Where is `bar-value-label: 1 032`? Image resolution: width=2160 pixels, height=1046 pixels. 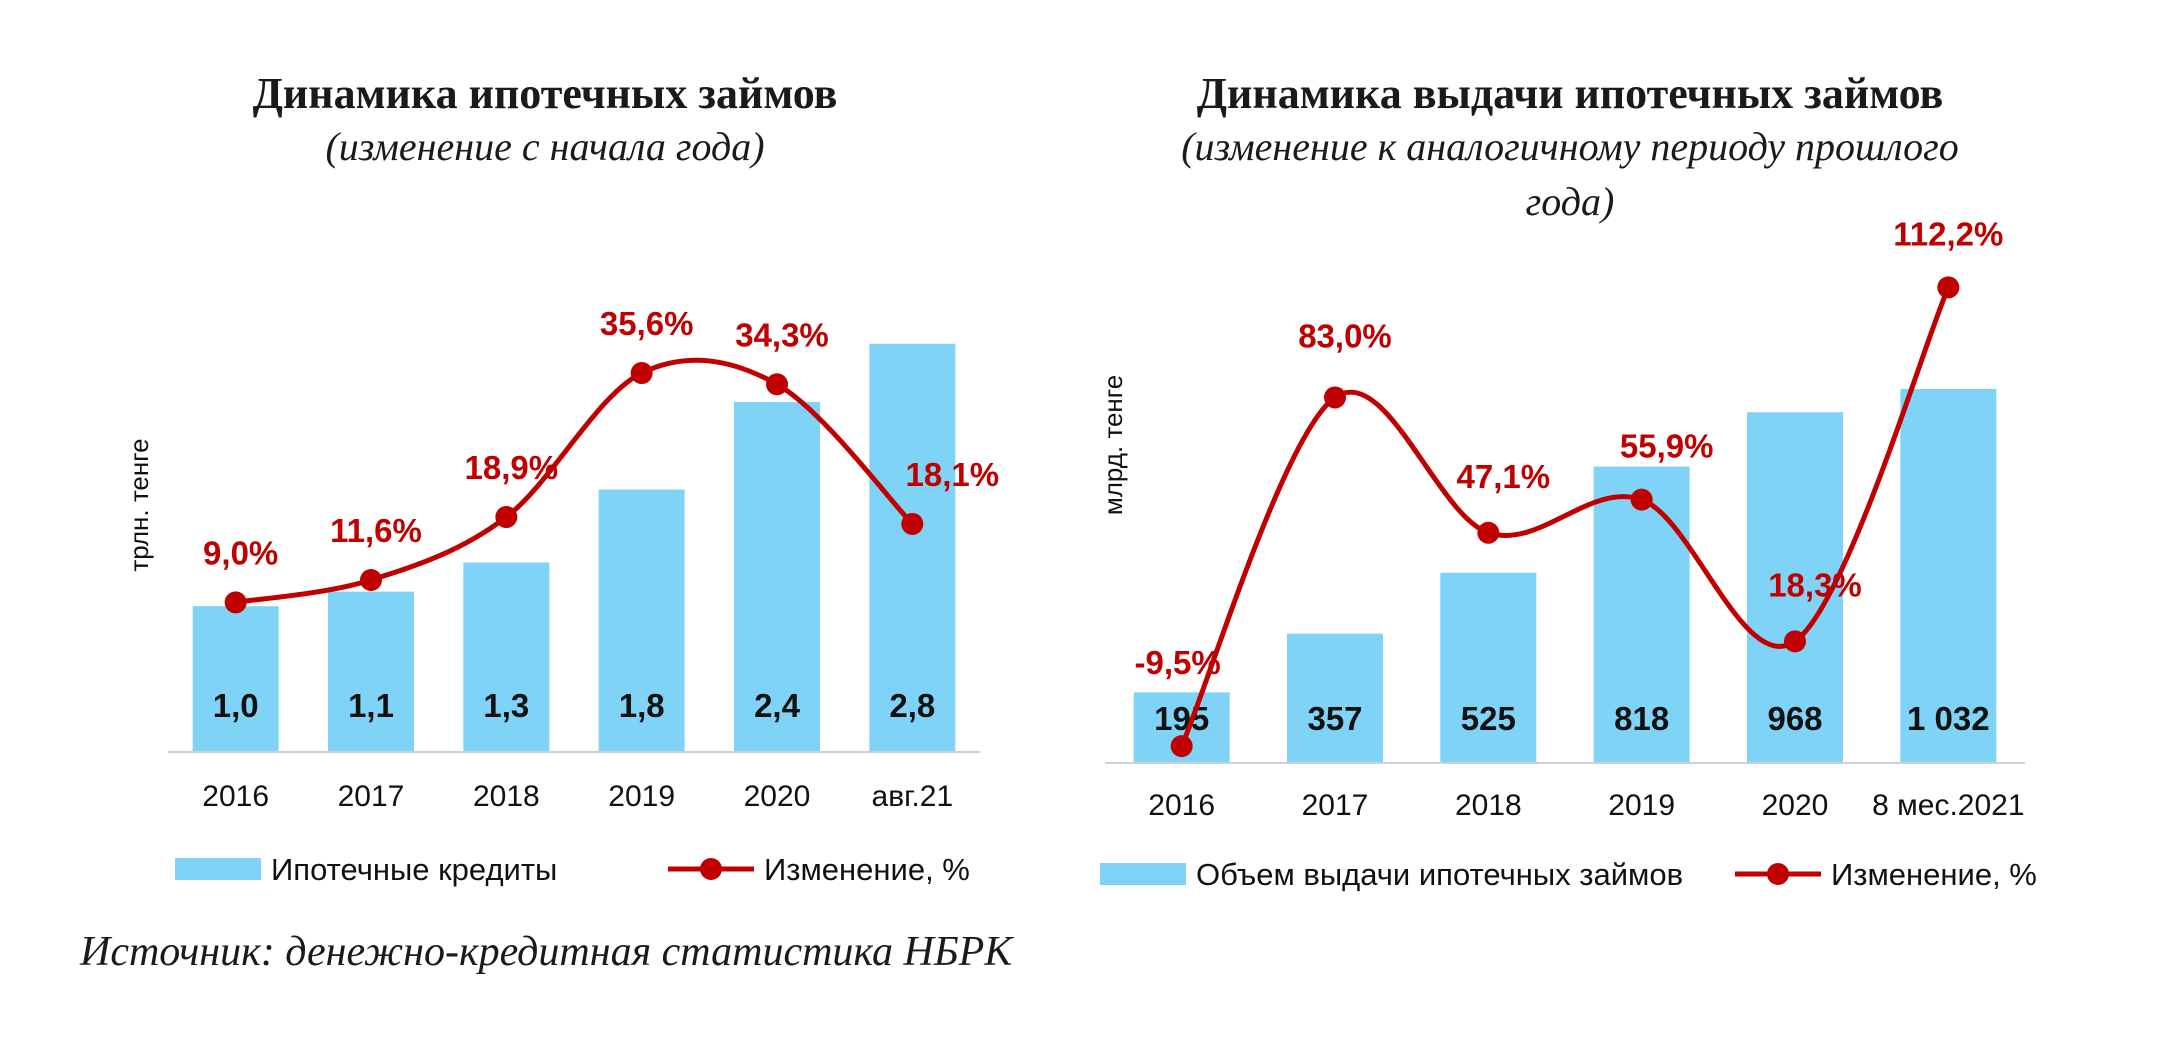 bar-value-label: 1 032 is located at coordinates (1948, 718).